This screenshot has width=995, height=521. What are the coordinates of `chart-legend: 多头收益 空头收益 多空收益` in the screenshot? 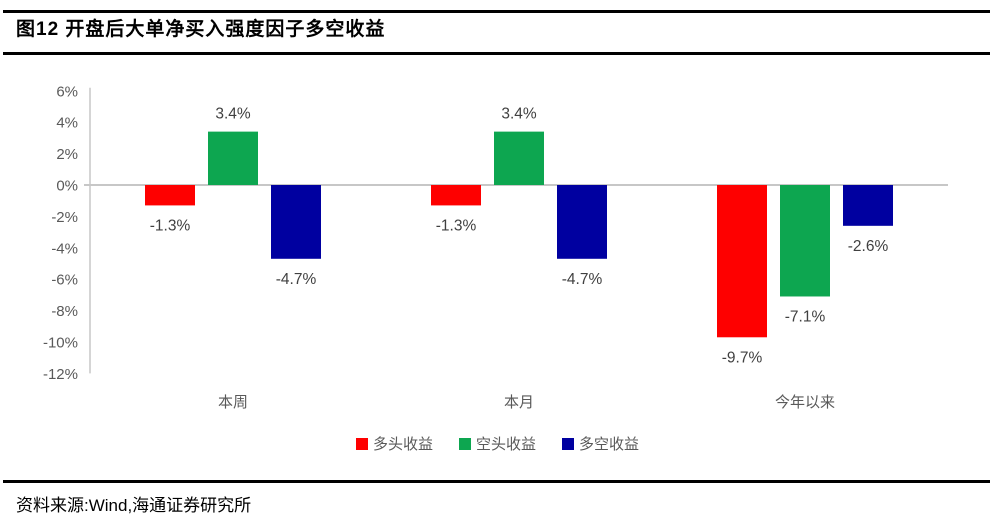 It's located at (497, 443).